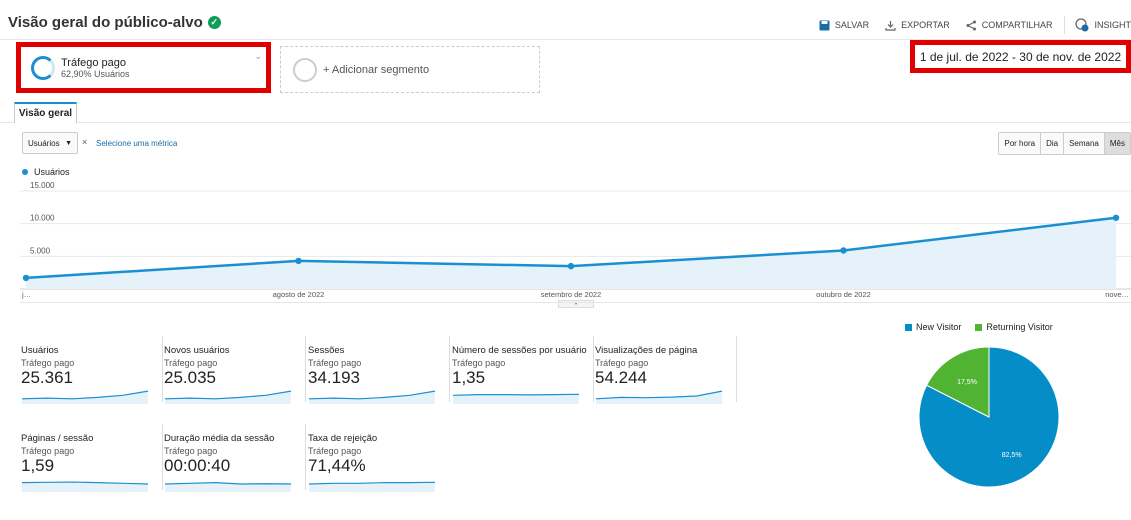 The width and height of the screenshot is (1131, 520). What do you see at coordinates (1103, 25) in the screenshot?
I see `insight-button: INSIGHT` at bounding box center [1103, 25].